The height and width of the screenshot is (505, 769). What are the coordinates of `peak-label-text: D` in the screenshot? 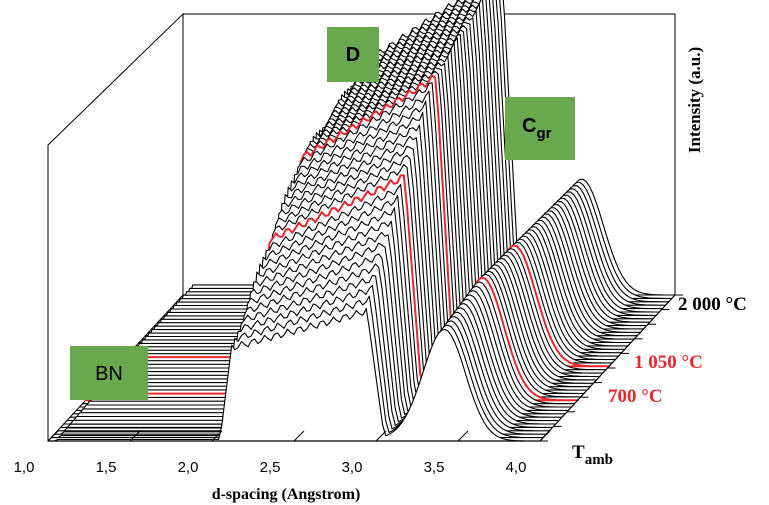 It's located at (353, 55).